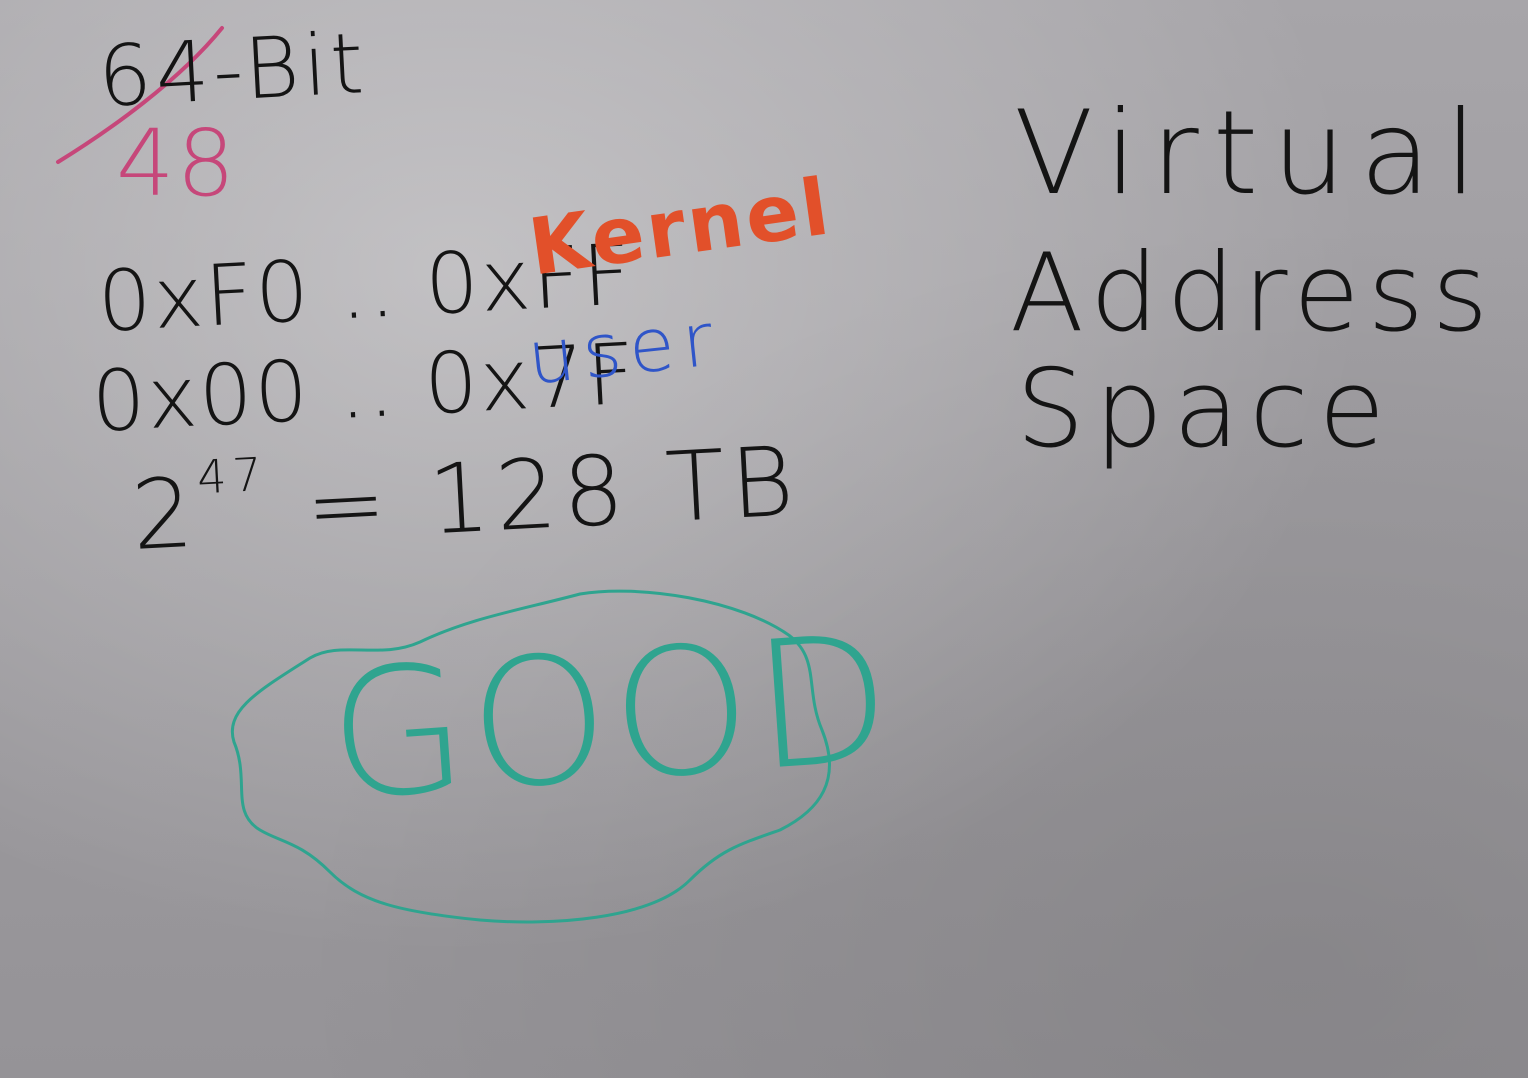 The image size is (1528, 1078). I want to click on equation-exponent: 47, so click(232, 475).